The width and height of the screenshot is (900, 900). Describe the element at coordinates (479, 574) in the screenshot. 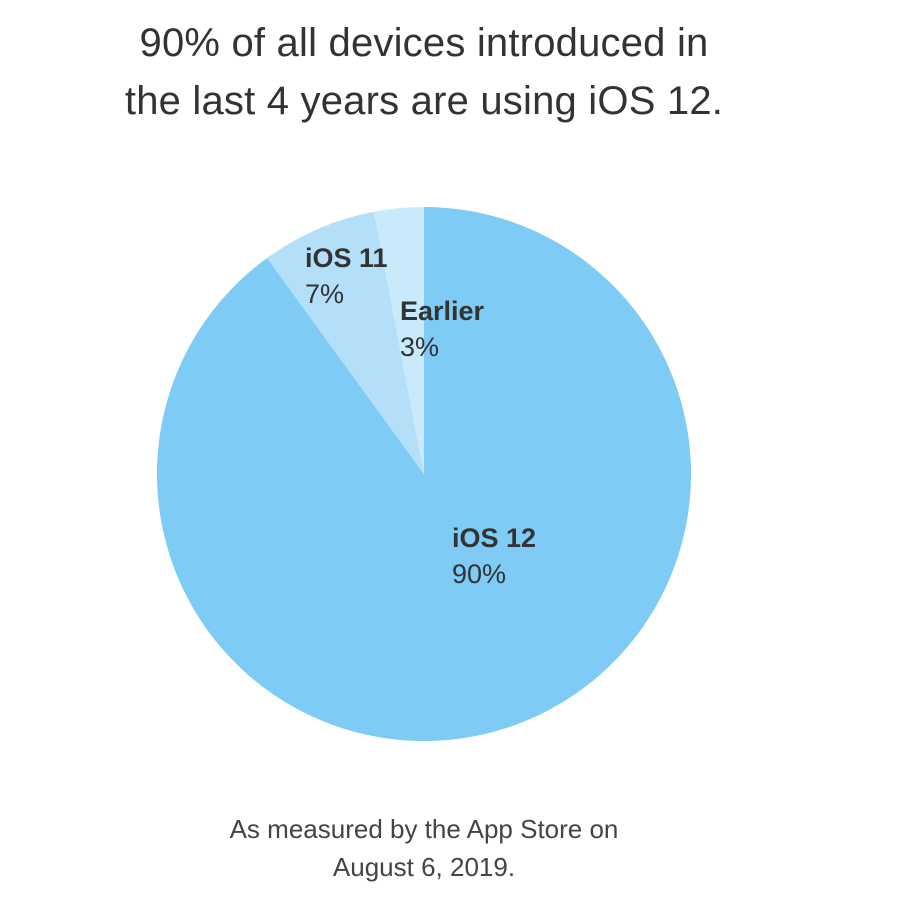

I see `slice-percent: 90%` at that location.